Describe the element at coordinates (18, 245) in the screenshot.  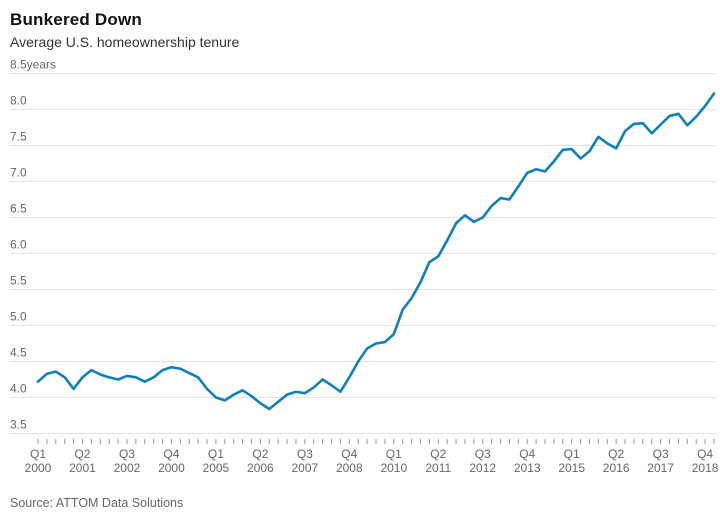
I see `y-axis-tick-label: 6.0` at that location.